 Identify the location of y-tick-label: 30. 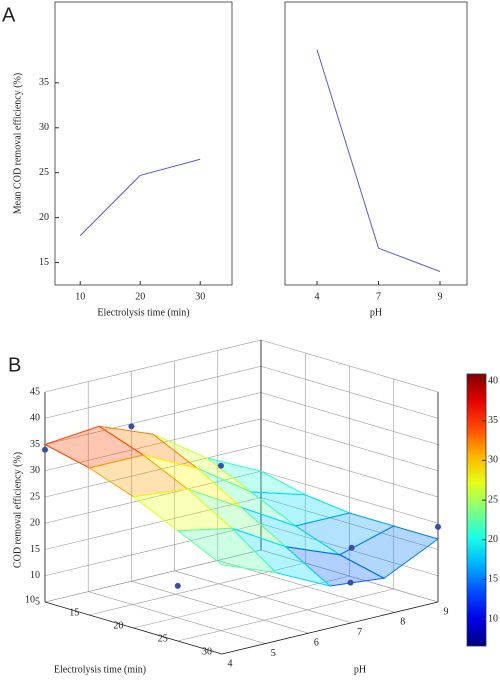
(44, 127).